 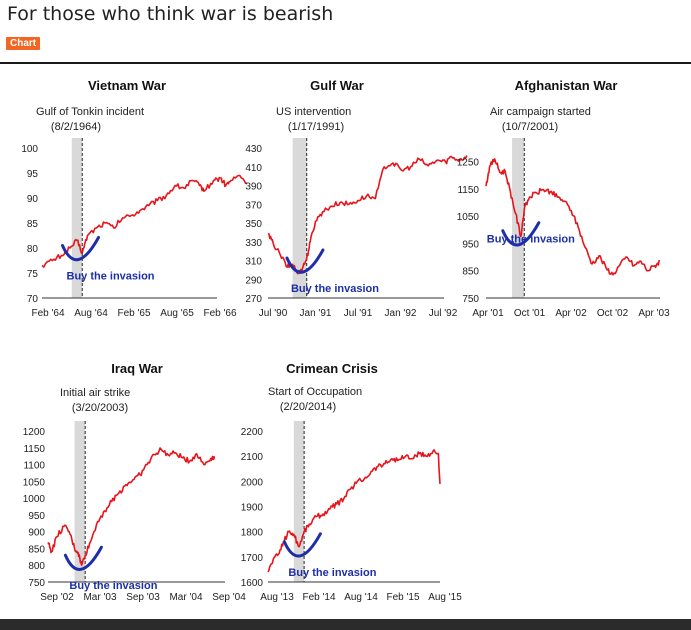 What do you see at coordinates (358, 313) in the screenshot?
I see `x-tick-label: Jul '91` at bounding box center [358, 313].